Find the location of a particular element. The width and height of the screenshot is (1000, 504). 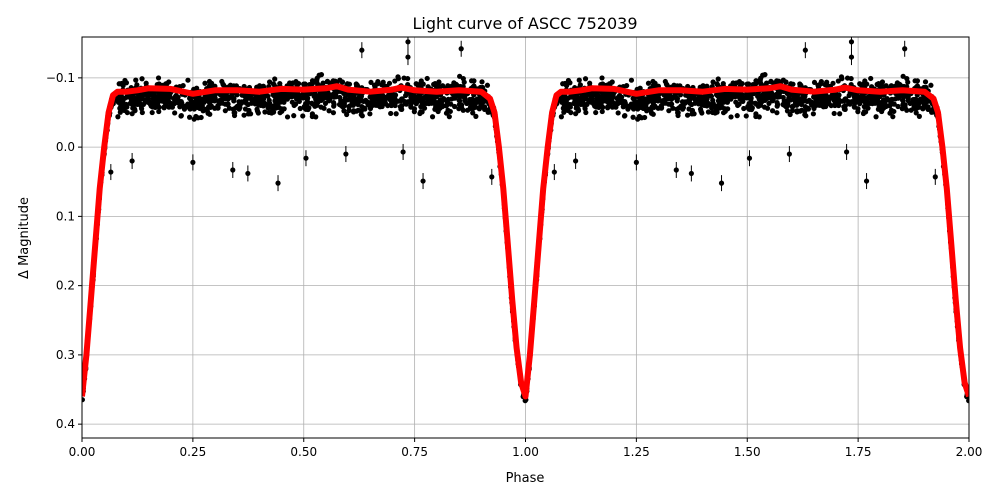

x-tick-label: 0.25 is located at coordinates (193, 452).